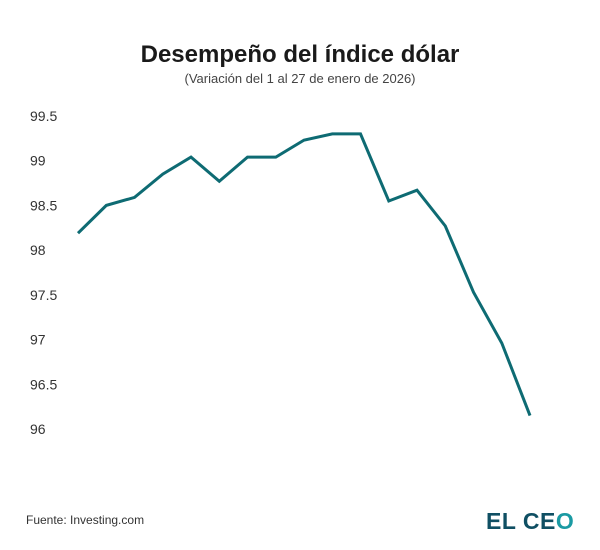 The image size is (600, 550). What do you see at coordinates (38, 250) in the screenshot?
I see `y-tick-label: 98` at bounding box center [38, 250].